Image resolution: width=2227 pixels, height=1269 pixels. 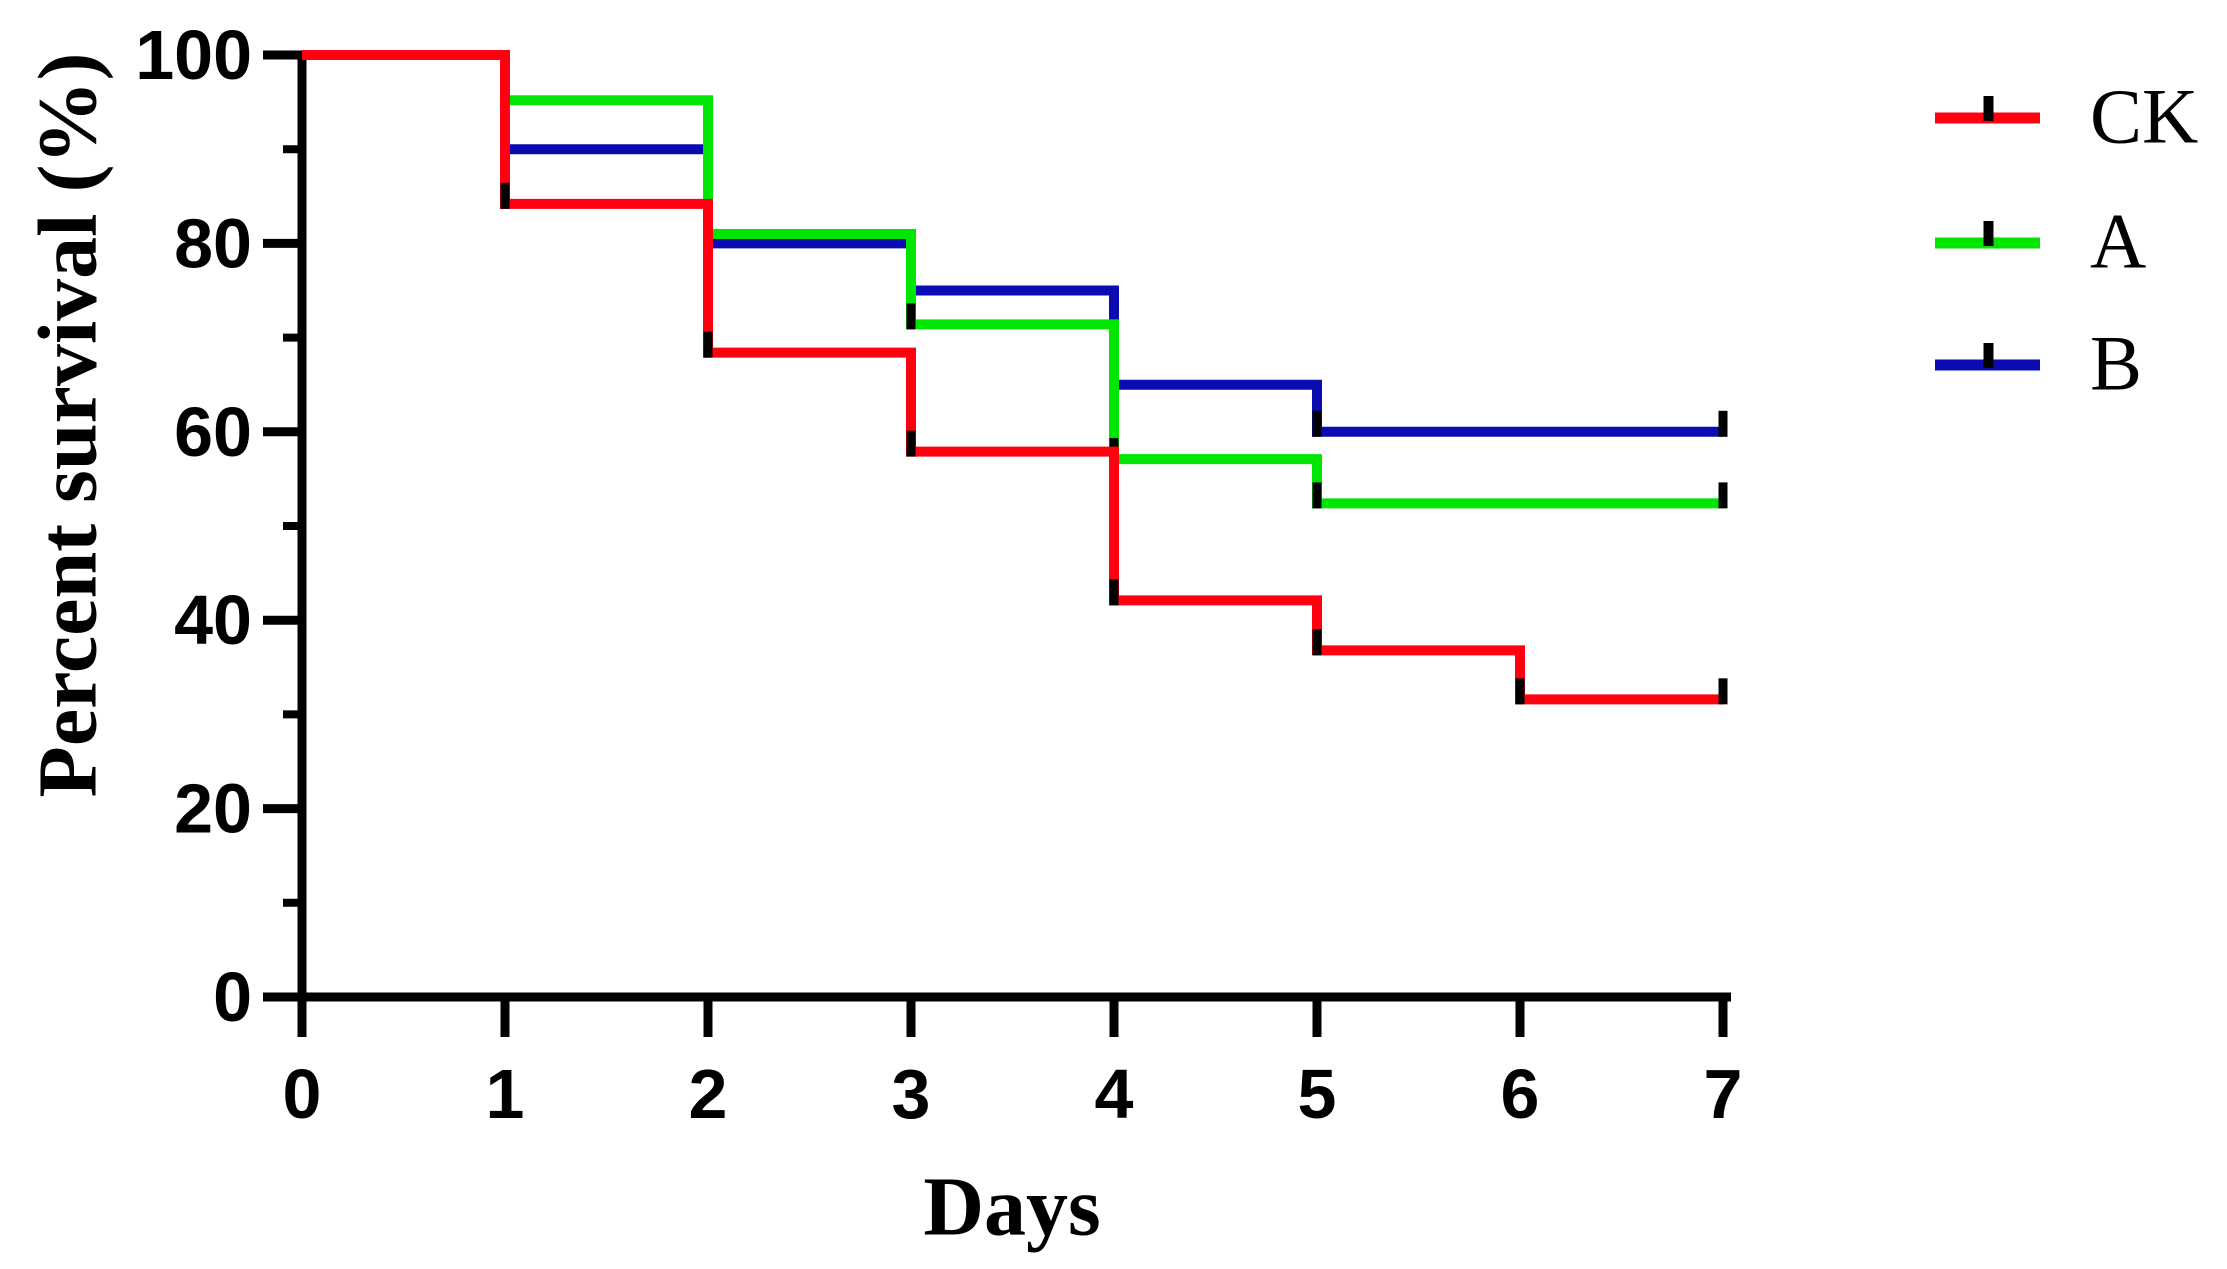 What do you see at coordinates (2066, 116) in the screenshot?
I see `legend-item-ck: CK` at bounding box center [2066, 116].